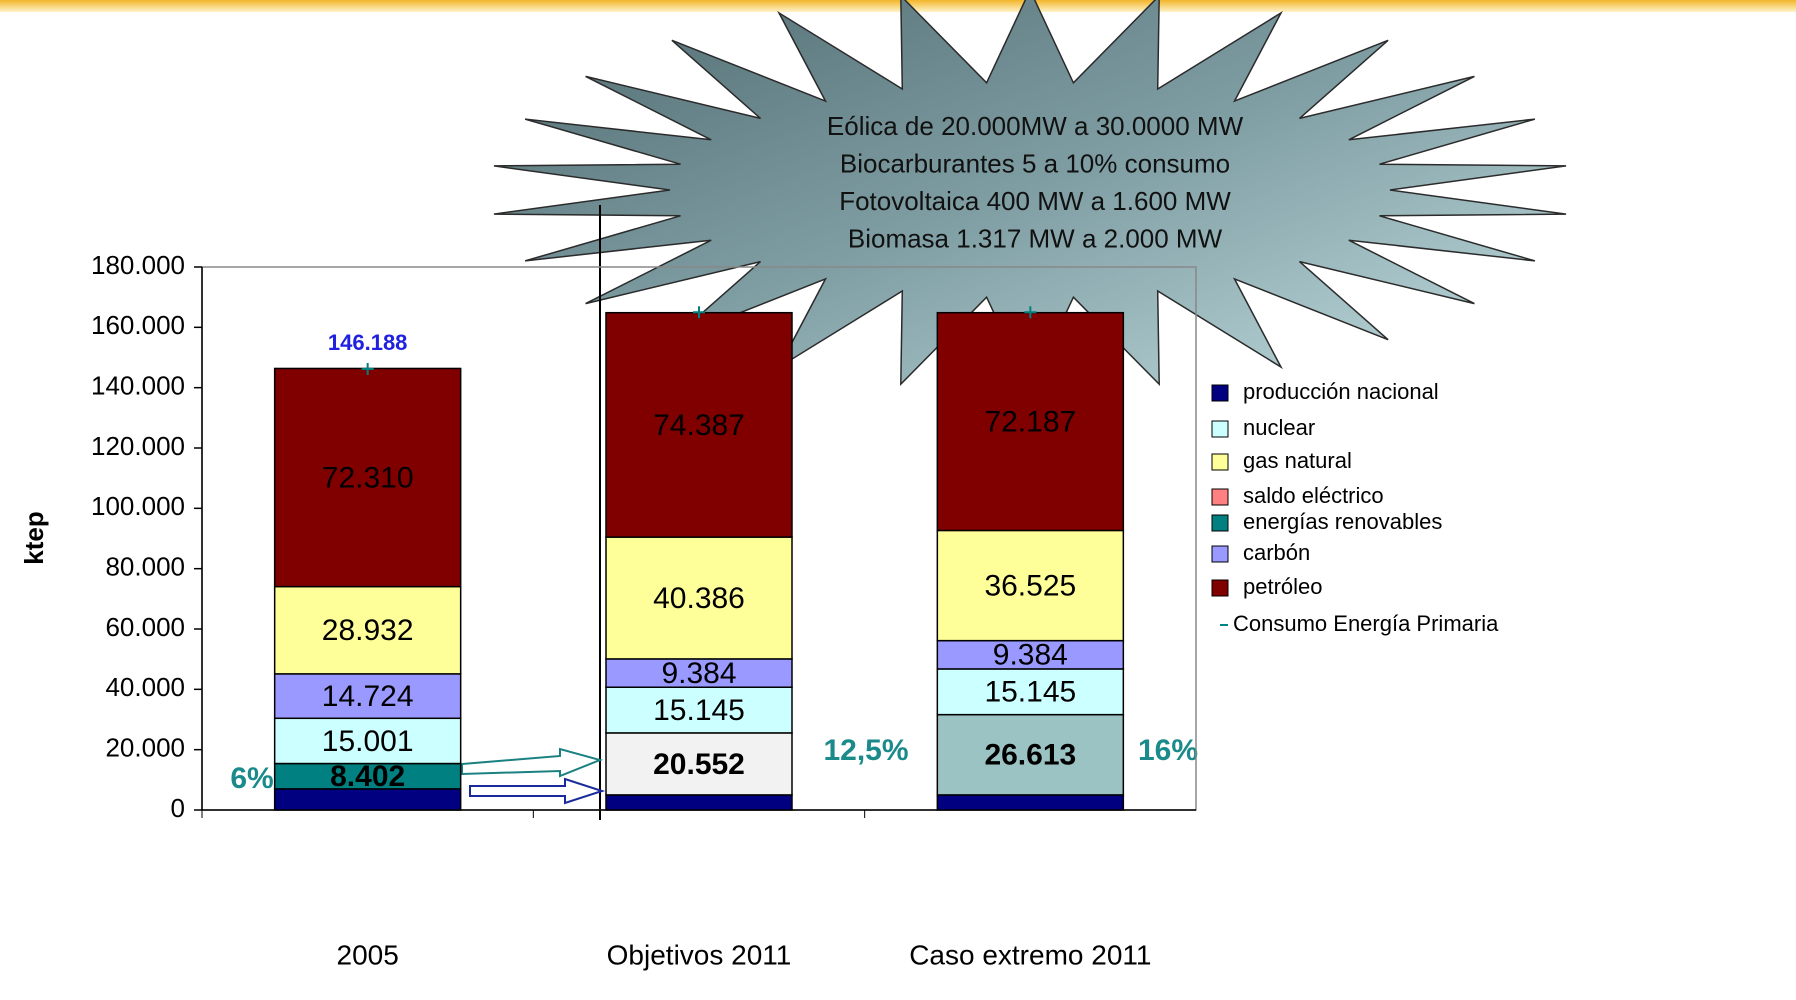  What do you see at coordinates (178, 808) in the screenshot?
I see `y-tick-label: 0` at bounding box center [178, 808].